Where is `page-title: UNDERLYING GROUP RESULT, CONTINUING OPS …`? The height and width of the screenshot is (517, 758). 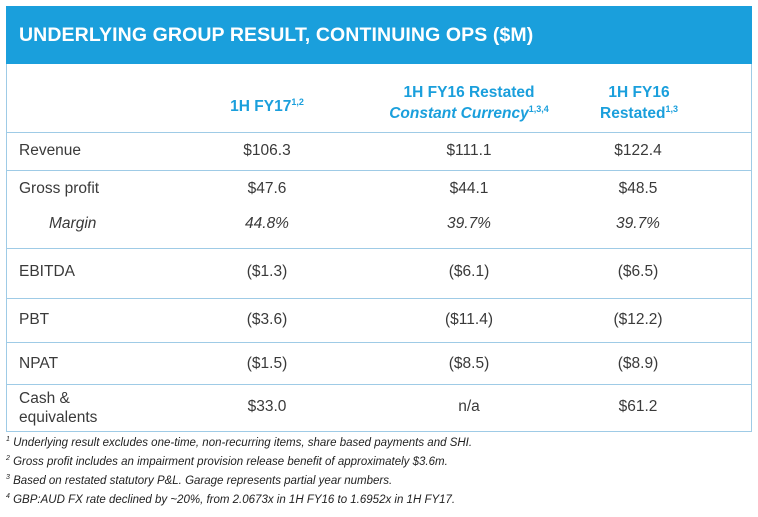
page-title: UNDERLYING GROUP RESULT, CONTINUING OPS … is located at coordinates (276, 34).